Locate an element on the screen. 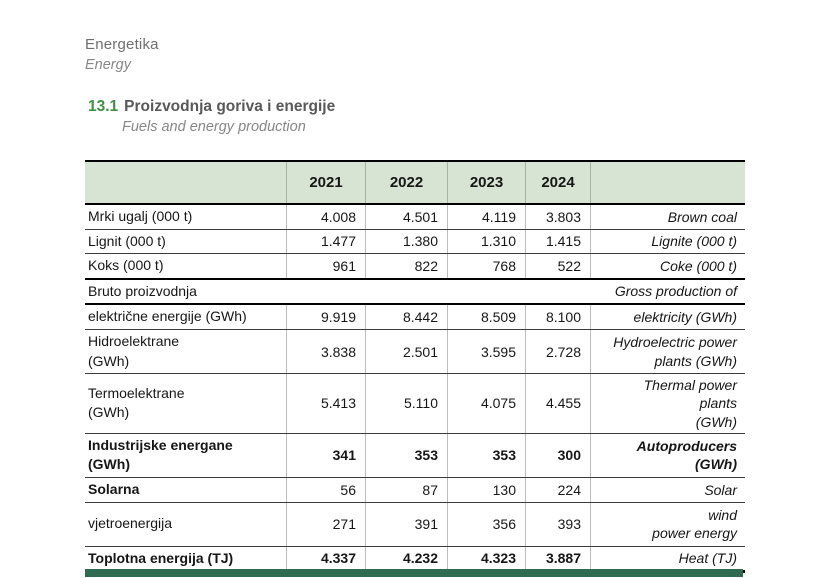  row-label-line: električne energije (GWh) is located at coordinates (167, 316).